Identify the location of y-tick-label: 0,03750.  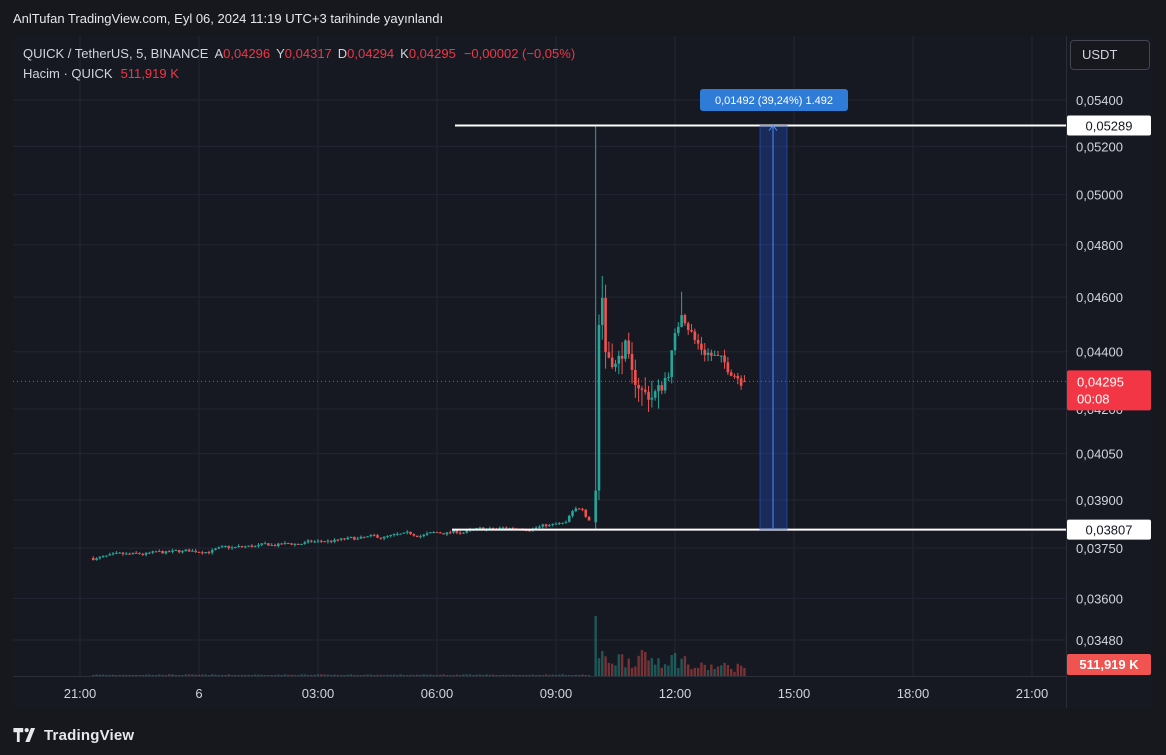
(1099, 548).